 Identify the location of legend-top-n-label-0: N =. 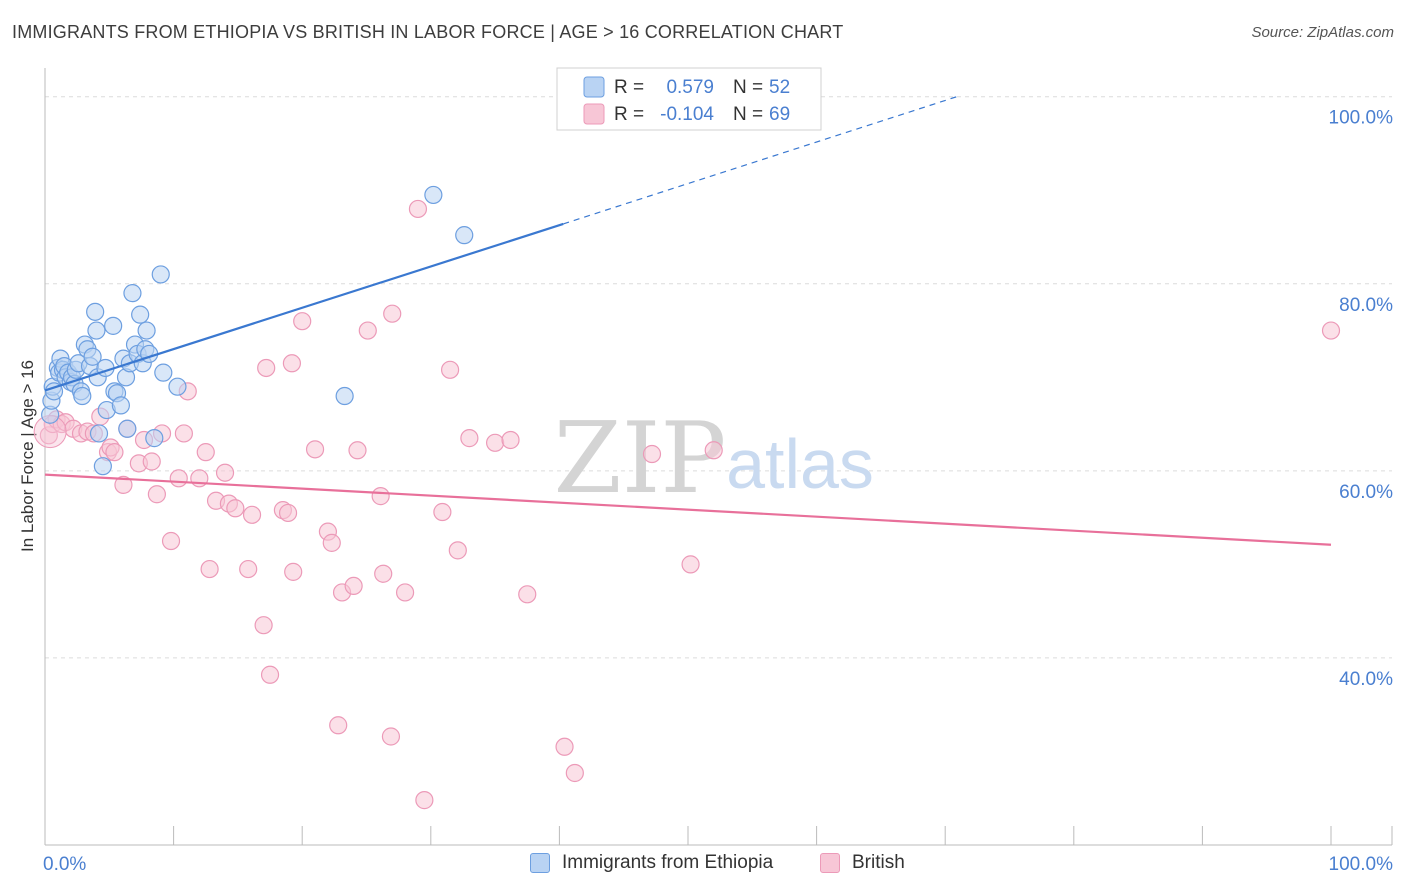
(748, 87).